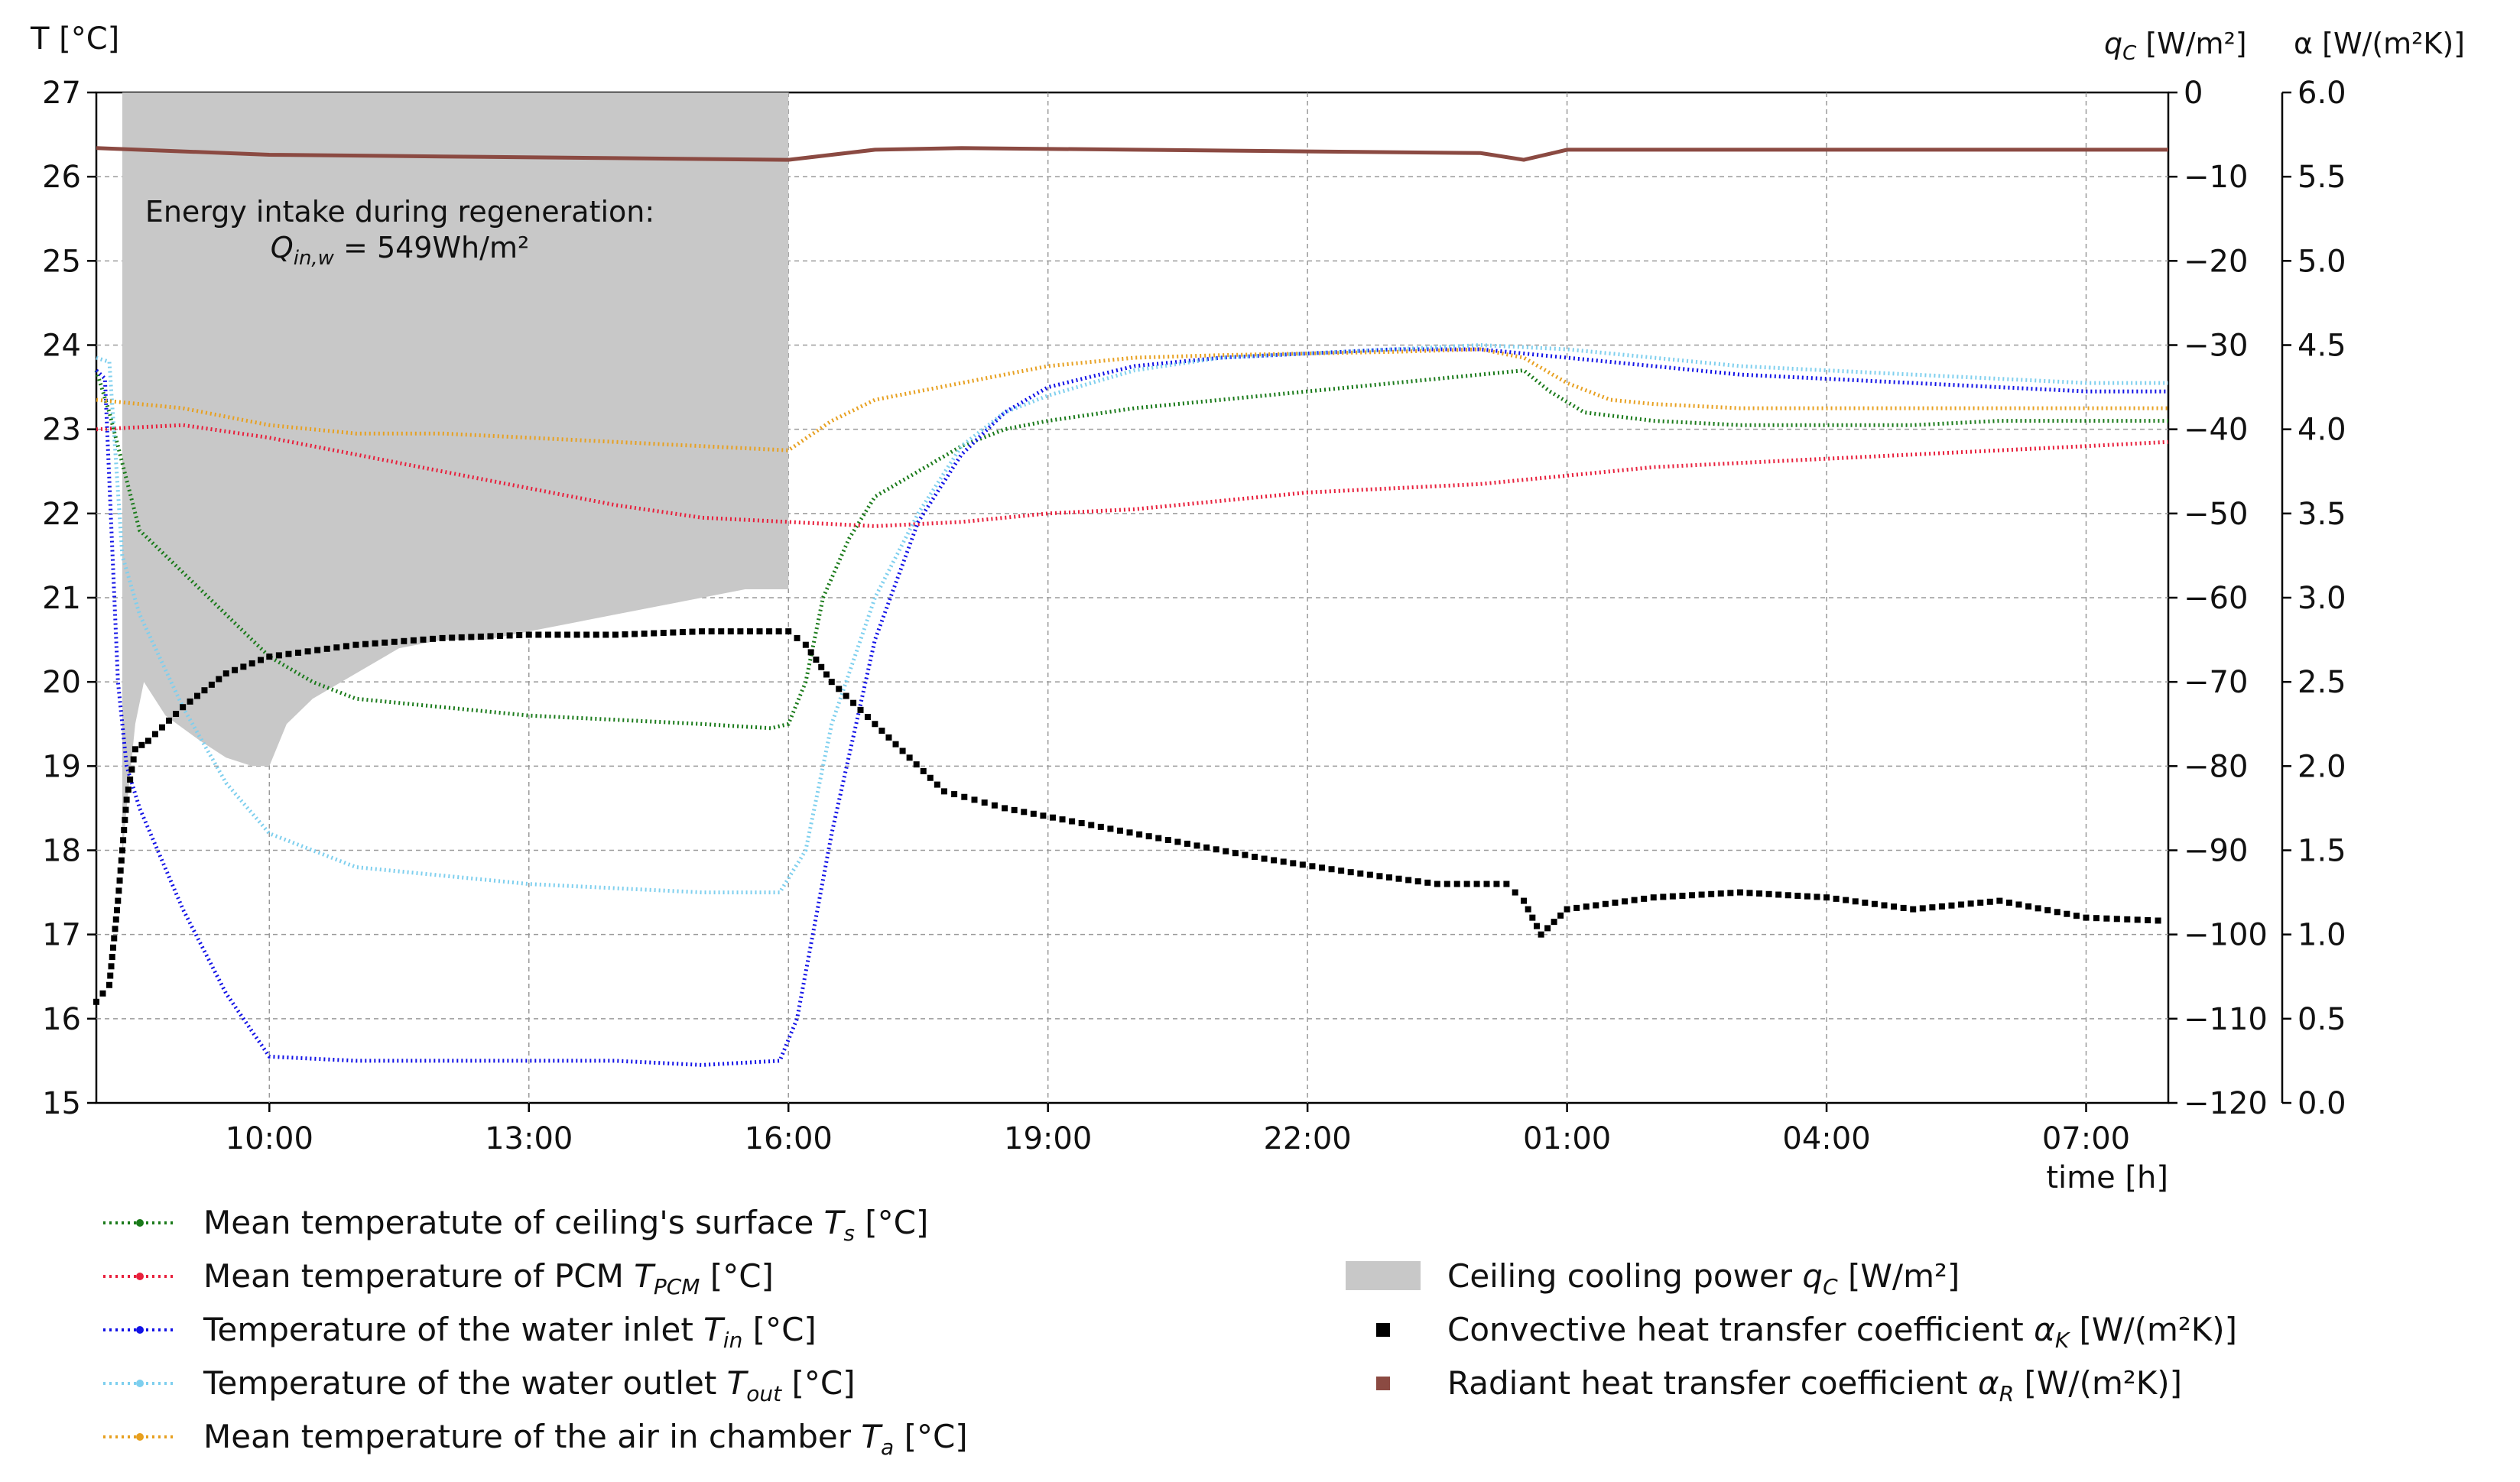 This screenshot has width=2520, height=1482. Describe the element at coordinates (2107, 1177) in the screenshot. I see `x-axis-title: time [h]` at that location.